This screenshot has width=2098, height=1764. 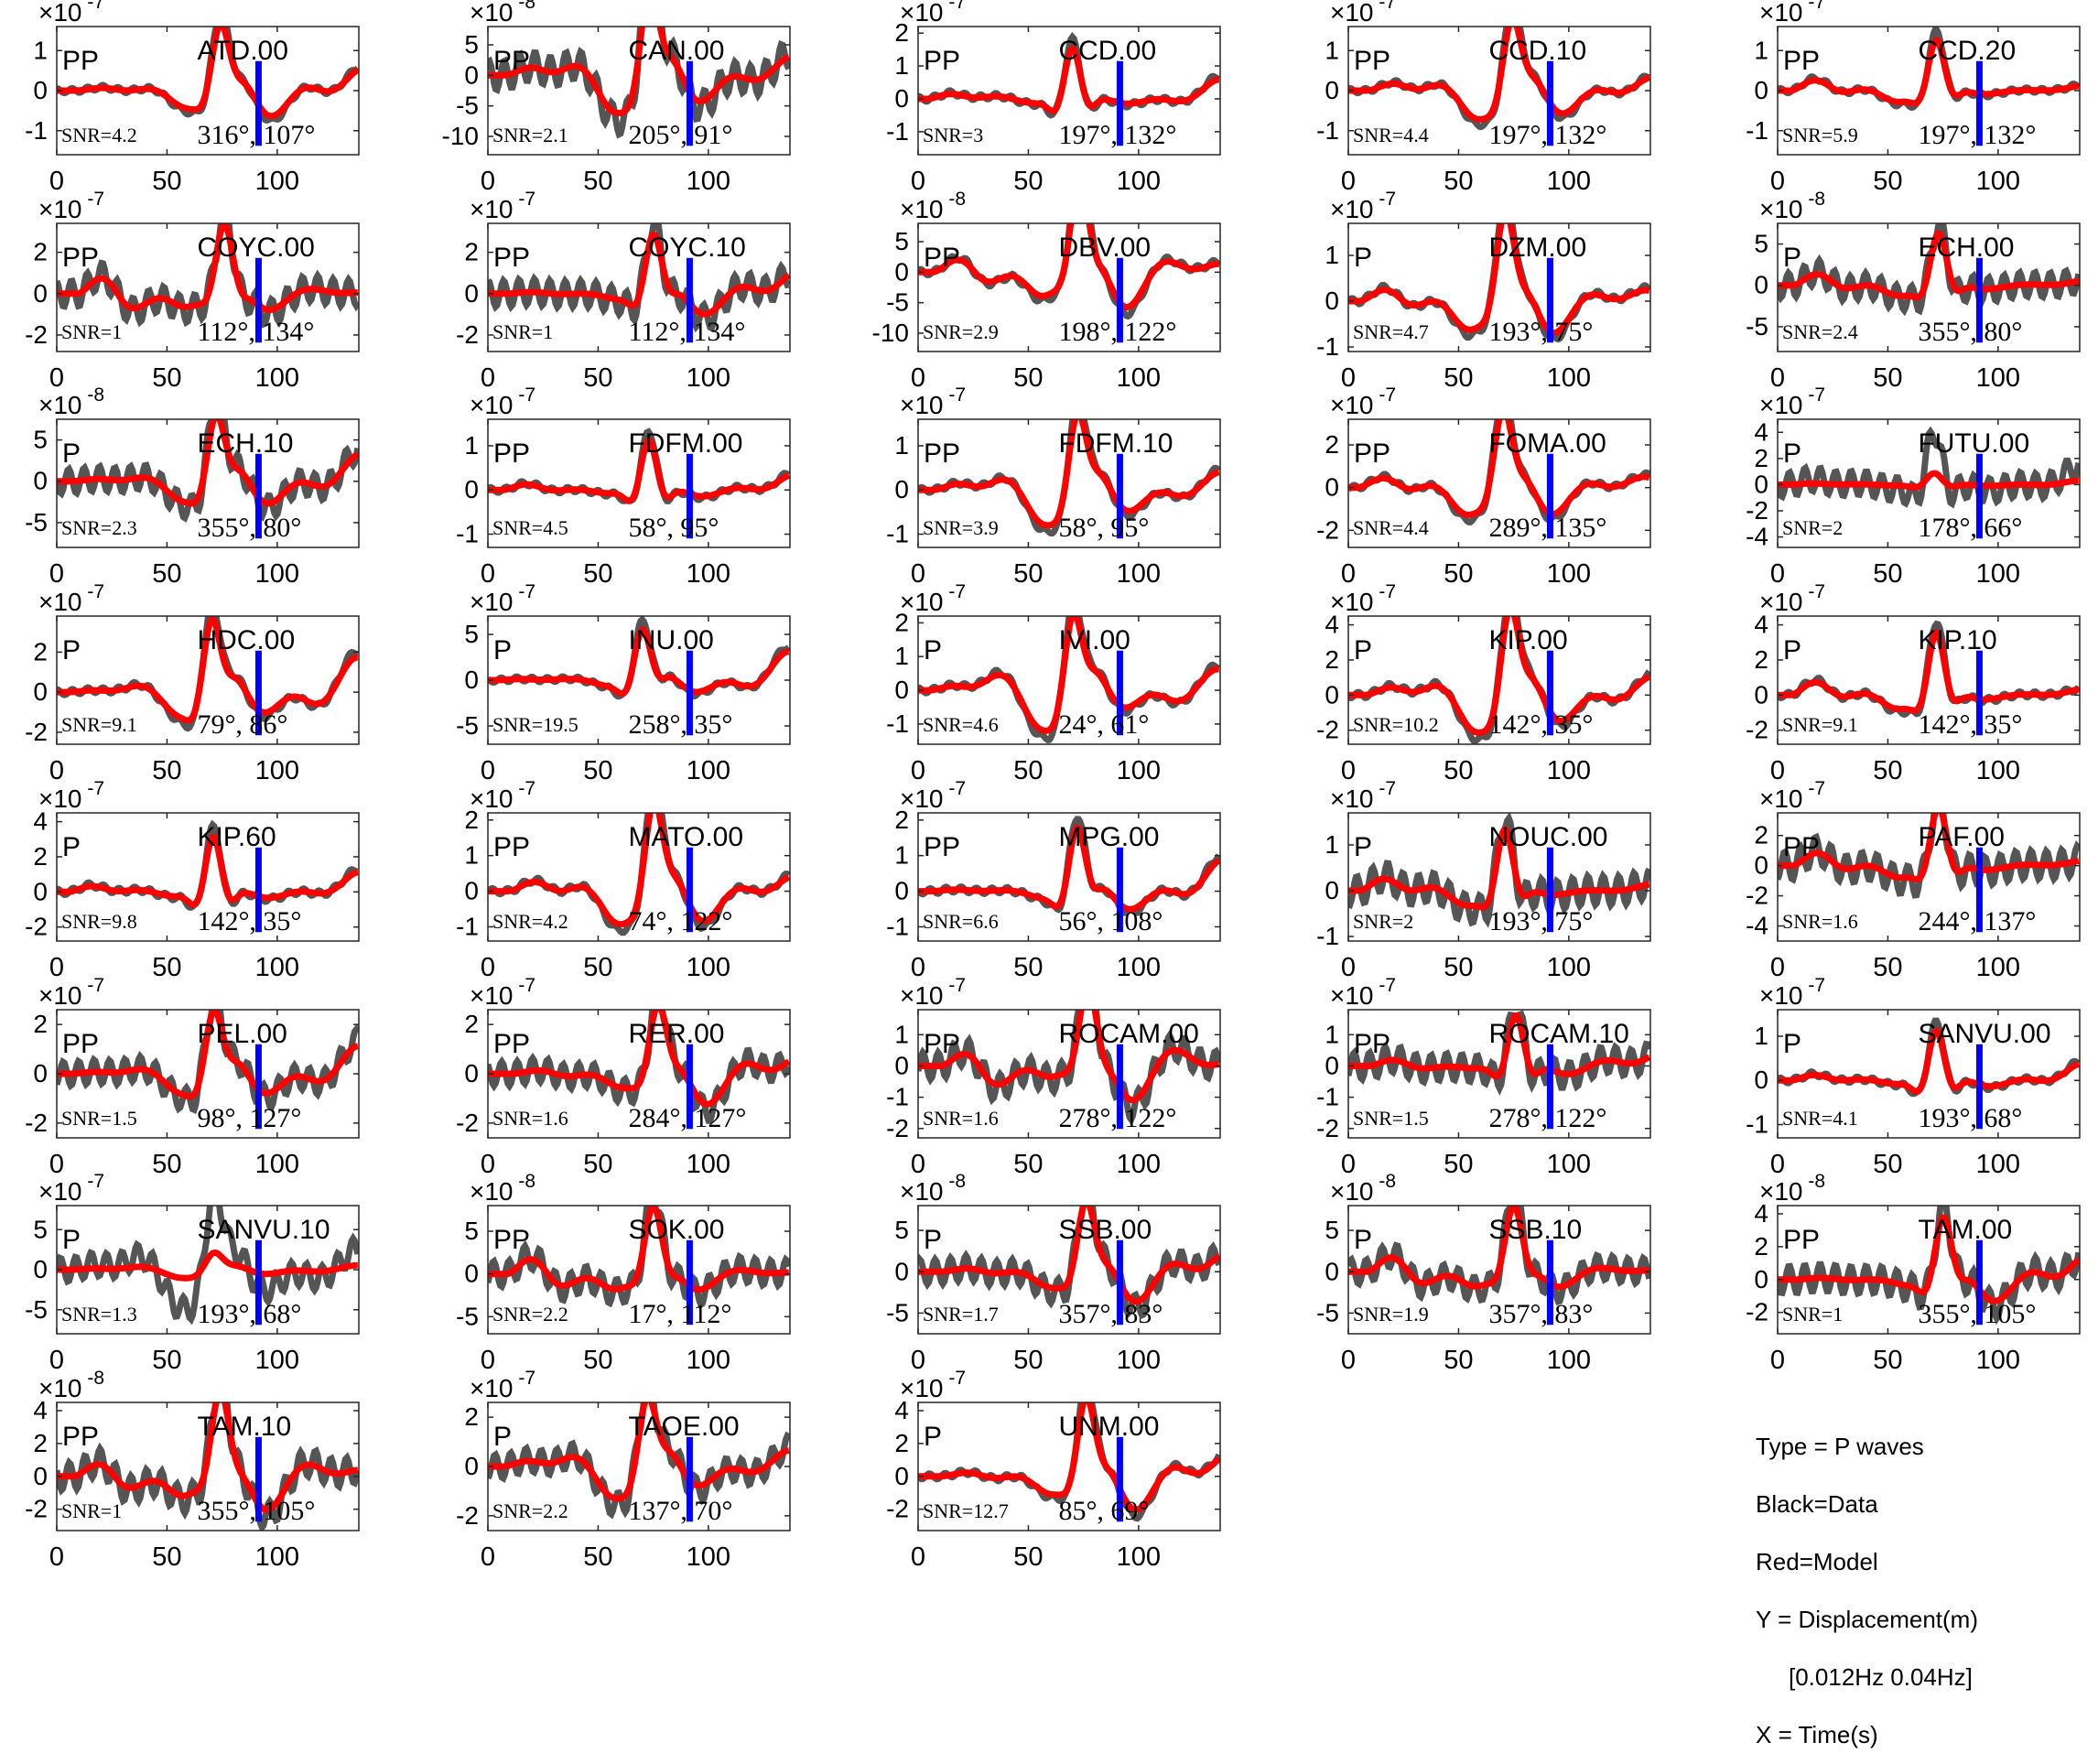 I want to click on snr-label: SNR=2.9, so click(x=961, y=332).